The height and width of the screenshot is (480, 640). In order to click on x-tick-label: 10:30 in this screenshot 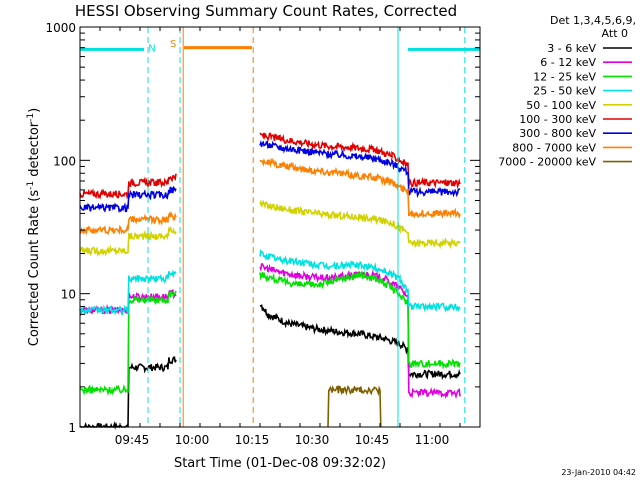, I will do `click(312, 440)`.